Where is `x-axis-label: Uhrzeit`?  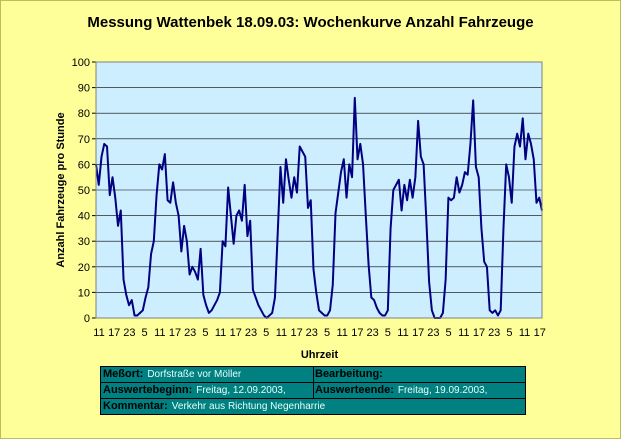 x-axis-label: Uhrzeit is located at coordinates (319, 355).